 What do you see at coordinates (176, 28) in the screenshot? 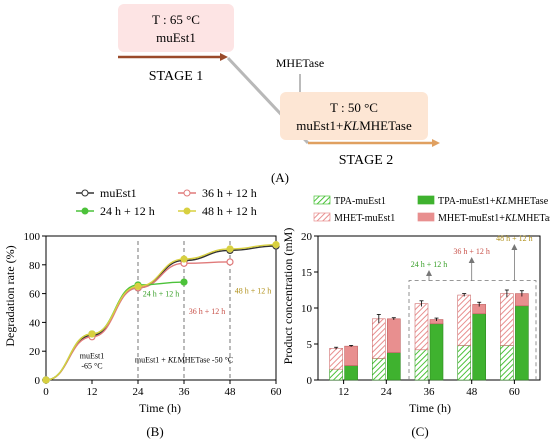
I see `stage1-box` at bounding box center [176, 28].